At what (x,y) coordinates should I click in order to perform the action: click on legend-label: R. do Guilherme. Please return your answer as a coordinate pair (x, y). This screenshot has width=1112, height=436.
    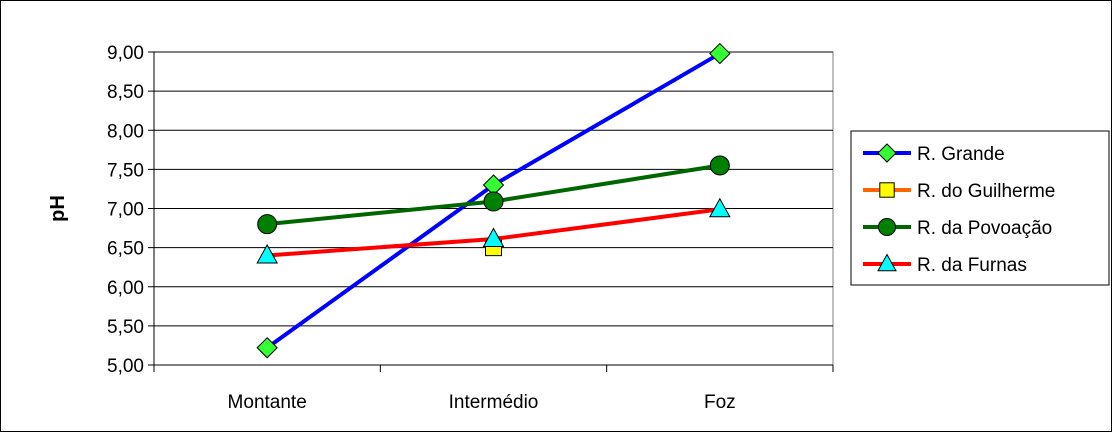
    Looking at the image, I should click on (986, 191).